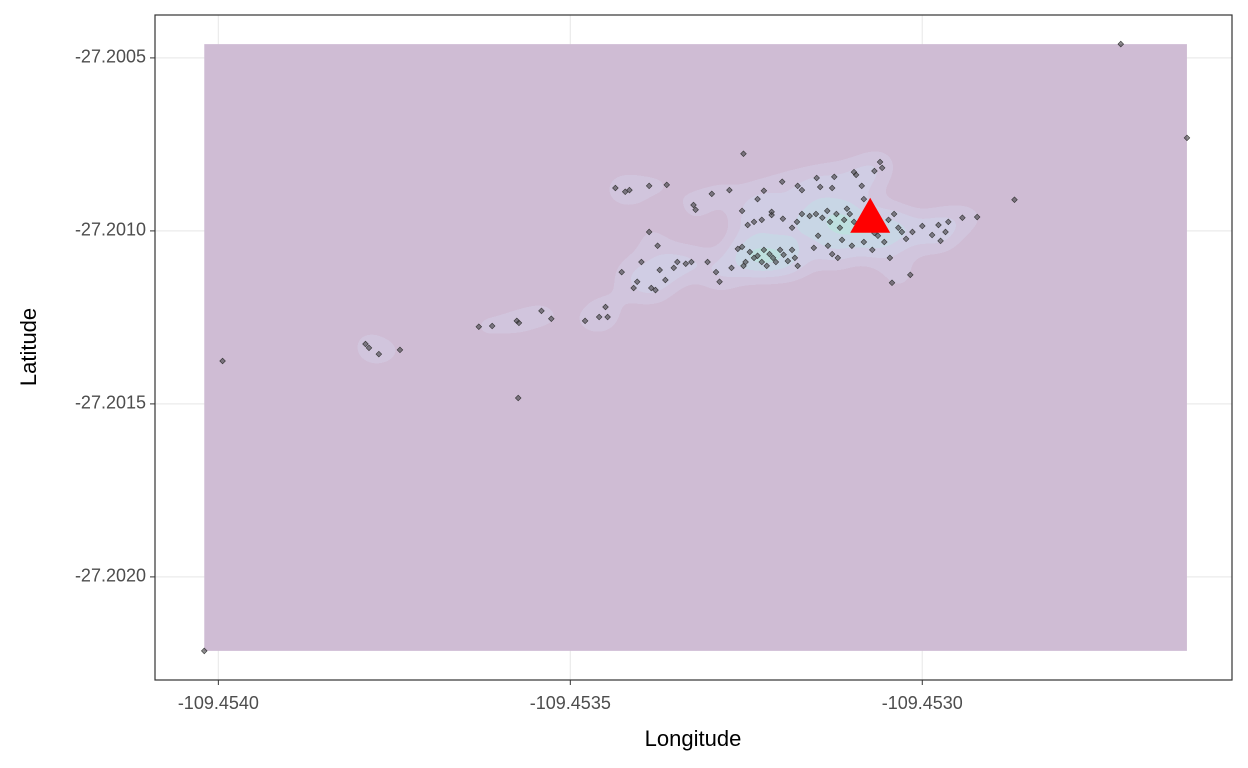  What do you see at coordinates (218, 703) in the screenshot?
I see `x-tick-label: -109.4540` at bounding box center [218, 703].